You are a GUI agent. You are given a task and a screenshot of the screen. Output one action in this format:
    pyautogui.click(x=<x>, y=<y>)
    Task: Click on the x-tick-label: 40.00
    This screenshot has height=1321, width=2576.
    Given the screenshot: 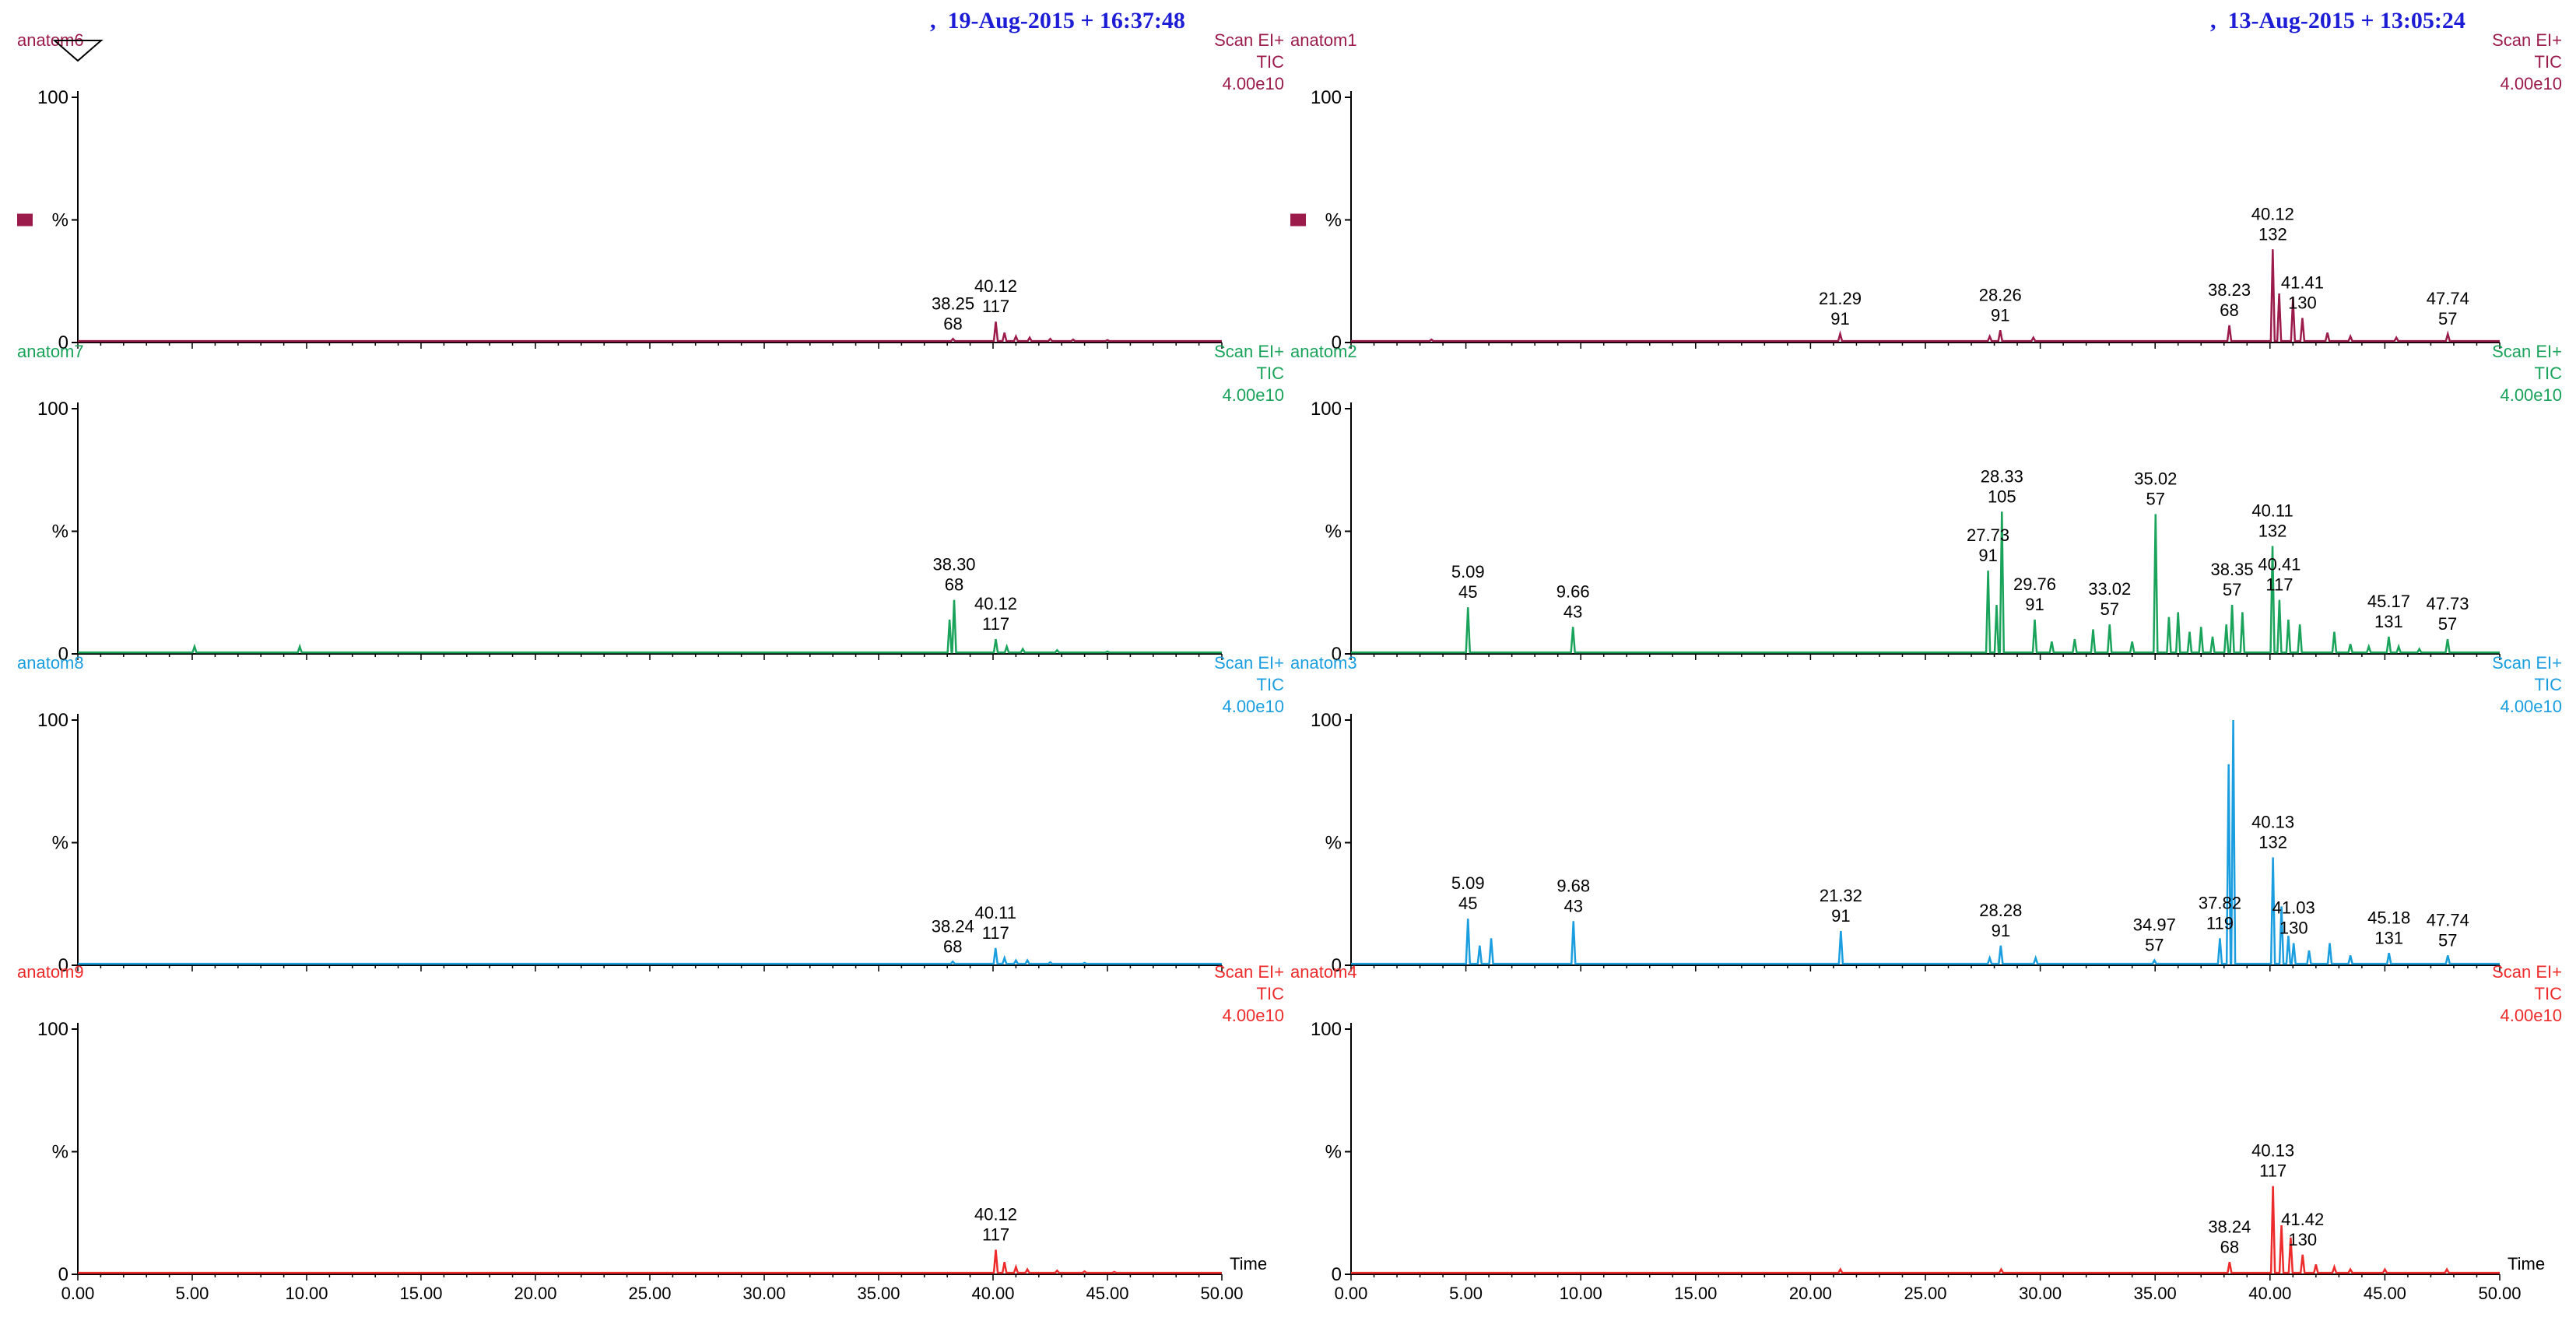 What is the action you would take?
    pyautogui.click(x=2270, y=1293)
    